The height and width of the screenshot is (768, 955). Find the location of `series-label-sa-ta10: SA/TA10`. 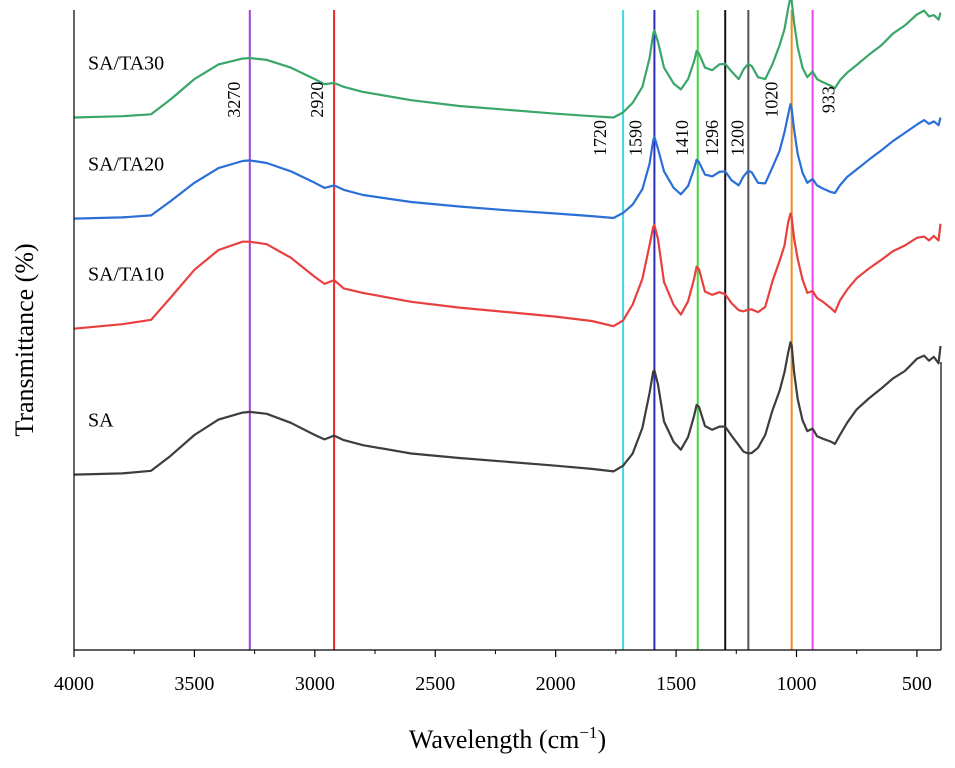

series-label-sa-ta10: SA/TA10 is located at coordinates (126, 275).